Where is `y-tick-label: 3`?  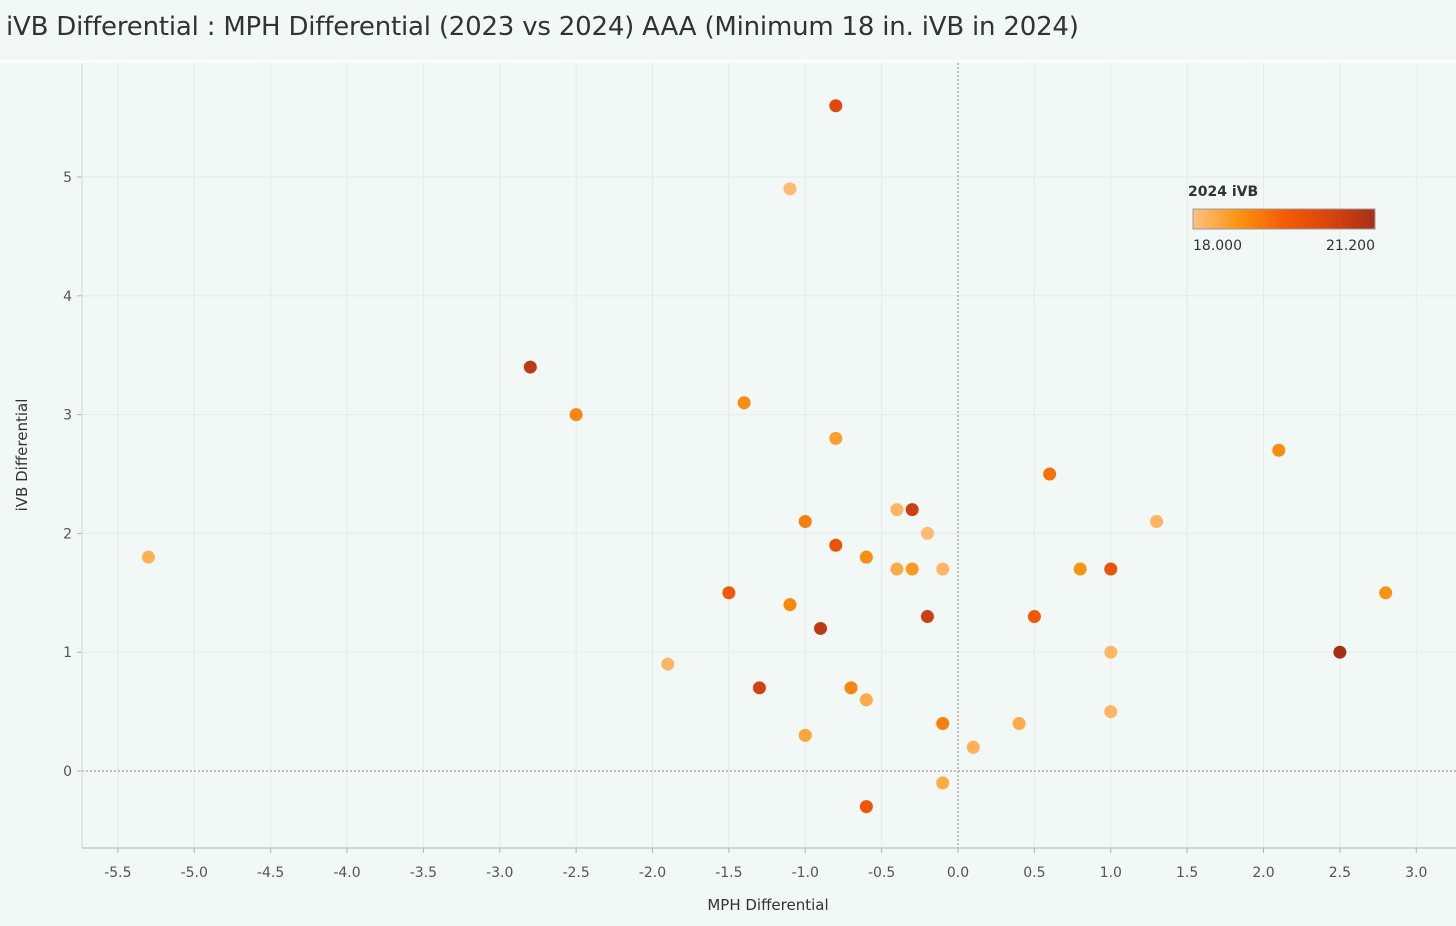 y-tick-label: 3 is located at coordinates (67, 416).